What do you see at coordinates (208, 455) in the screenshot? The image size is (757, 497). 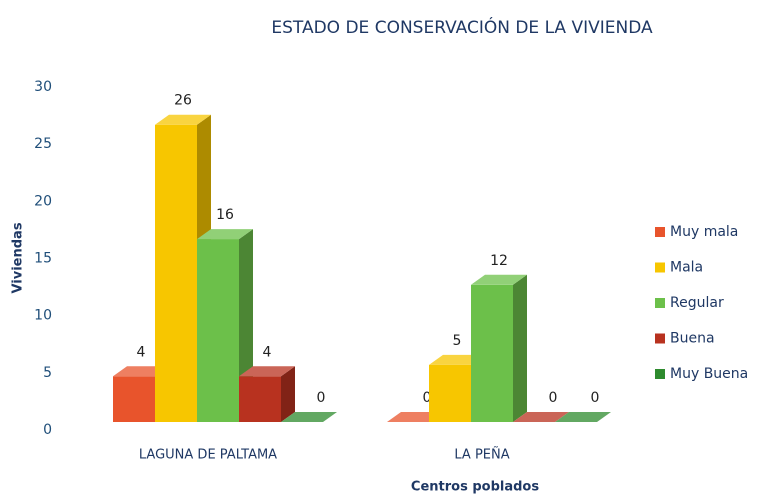 I see `x-tick-label: LAGUNA DE PALTAMA` at bounding box center [208, 455].